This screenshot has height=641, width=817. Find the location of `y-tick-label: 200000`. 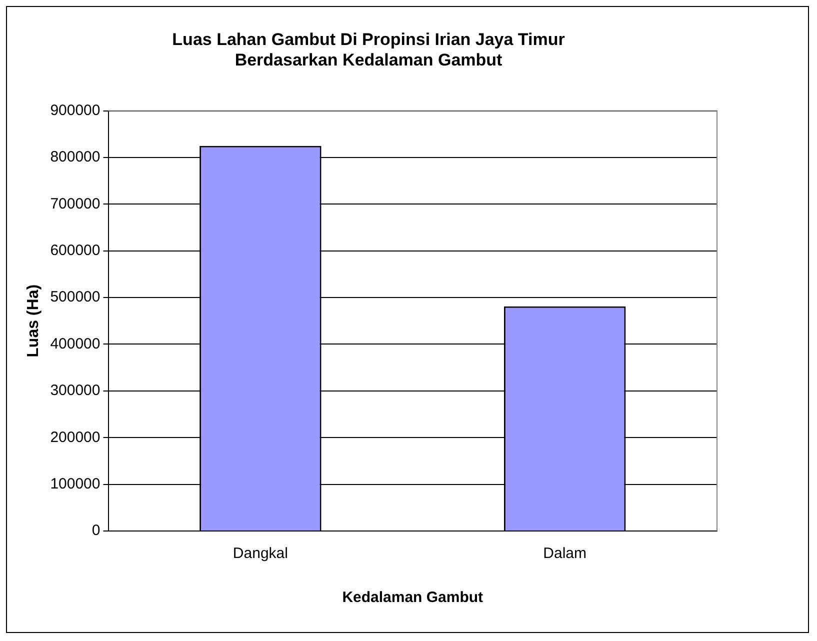

y-tick-label: 200000 is located at coordinates (75, 437).